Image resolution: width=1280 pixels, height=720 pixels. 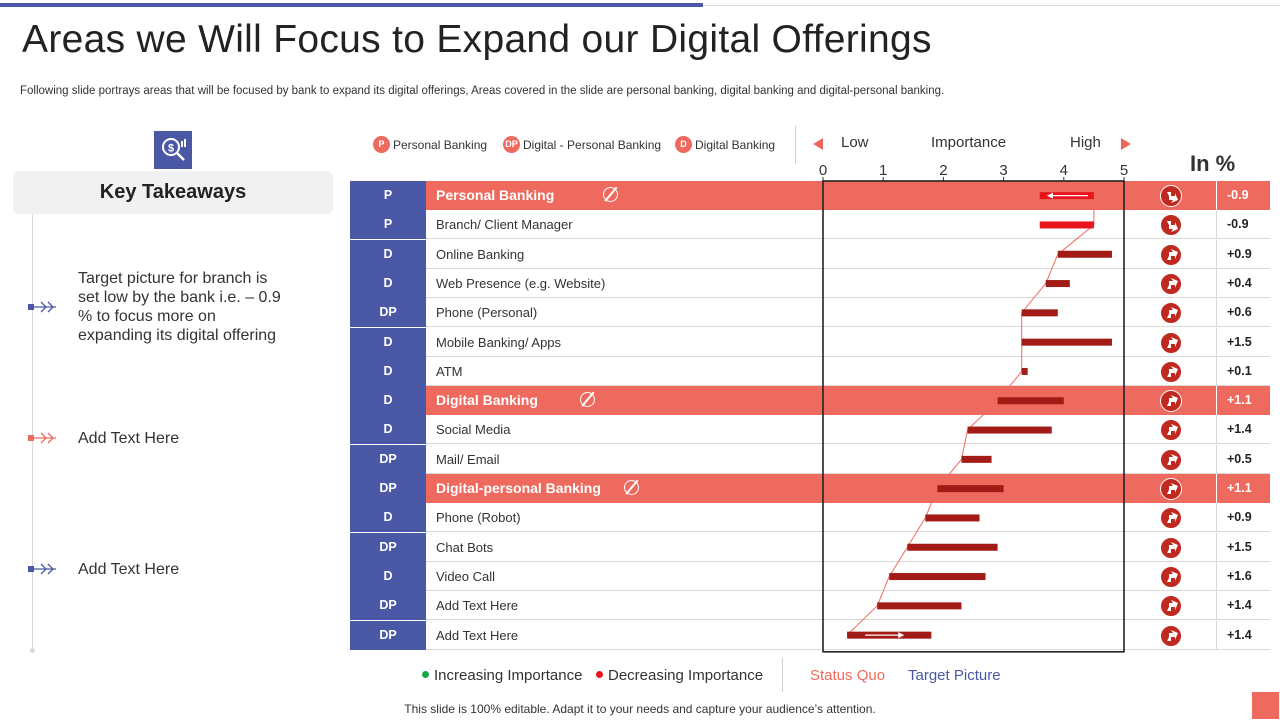 I want to click on legend-label: Digital - Personal Banking, so click(x=592, y=144).